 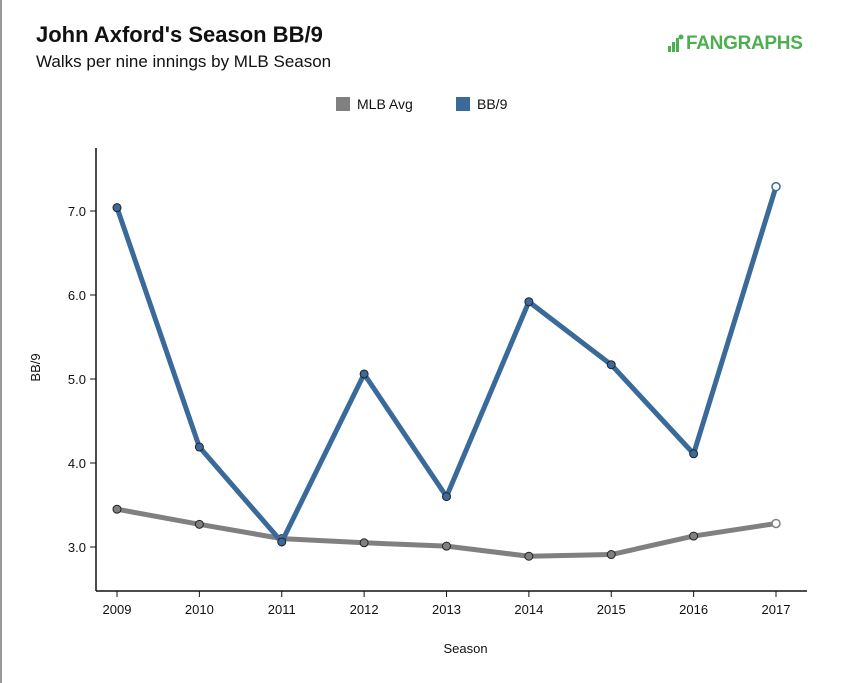 What do you see at coordinates (676, 43) in the screenshot?
I see `fangraphs-logo-icon` at bounding box center [676, 43].